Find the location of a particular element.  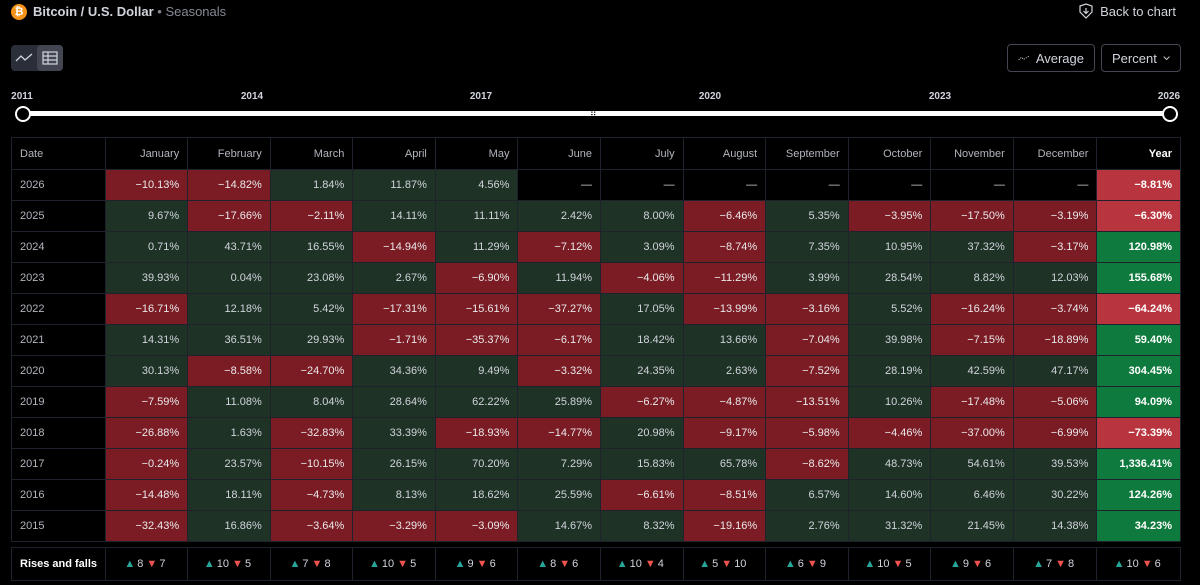

year-column-header: Year is located at coordinates (1138, 153).